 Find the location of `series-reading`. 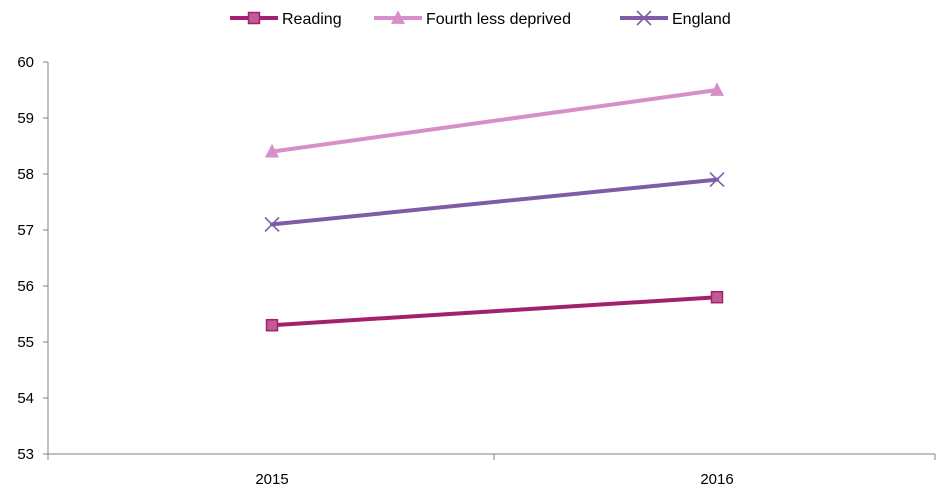

series-reading is located at coordinates (494, 311).